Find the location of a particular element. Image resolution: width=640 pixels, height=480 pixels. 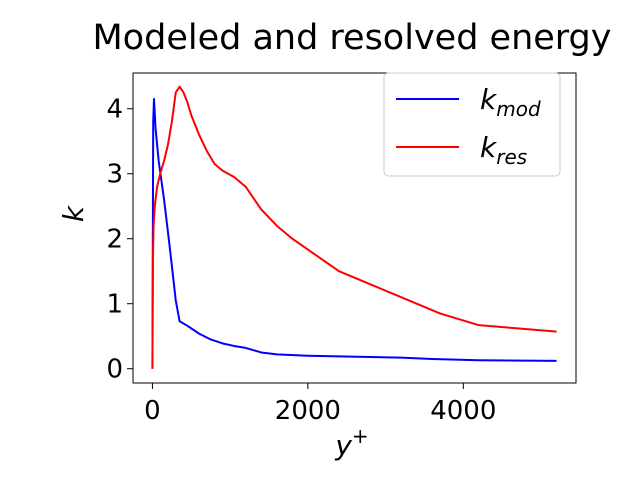

y-tick-label: 3 is located at coordinates (114, 175).